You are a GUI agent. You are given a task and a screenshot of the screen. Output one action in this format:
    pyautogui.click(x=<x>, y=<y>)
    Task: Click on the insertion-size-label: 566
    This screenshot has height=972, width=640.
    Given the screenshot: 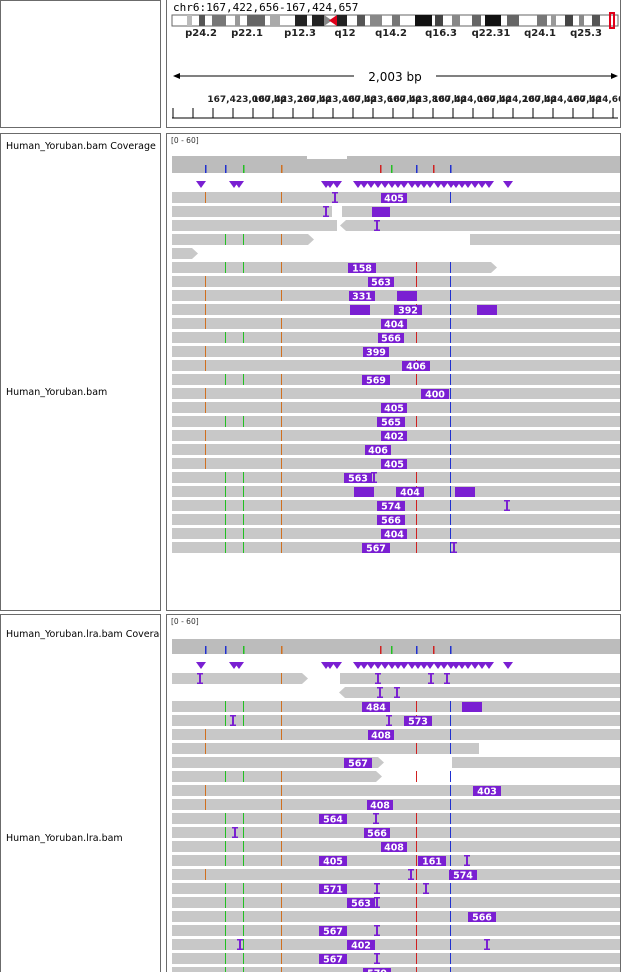 What is the action you would take?
    pyautogui.click(x=482, y=918)
    